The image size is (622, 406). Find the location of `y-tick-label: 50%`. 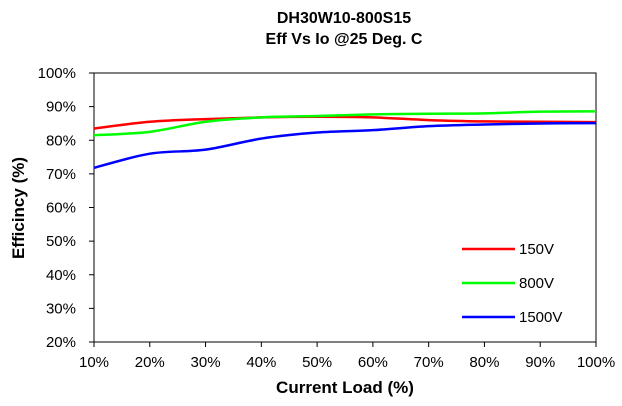

y-tick-label: 50% is located at coordinates (61, 241).